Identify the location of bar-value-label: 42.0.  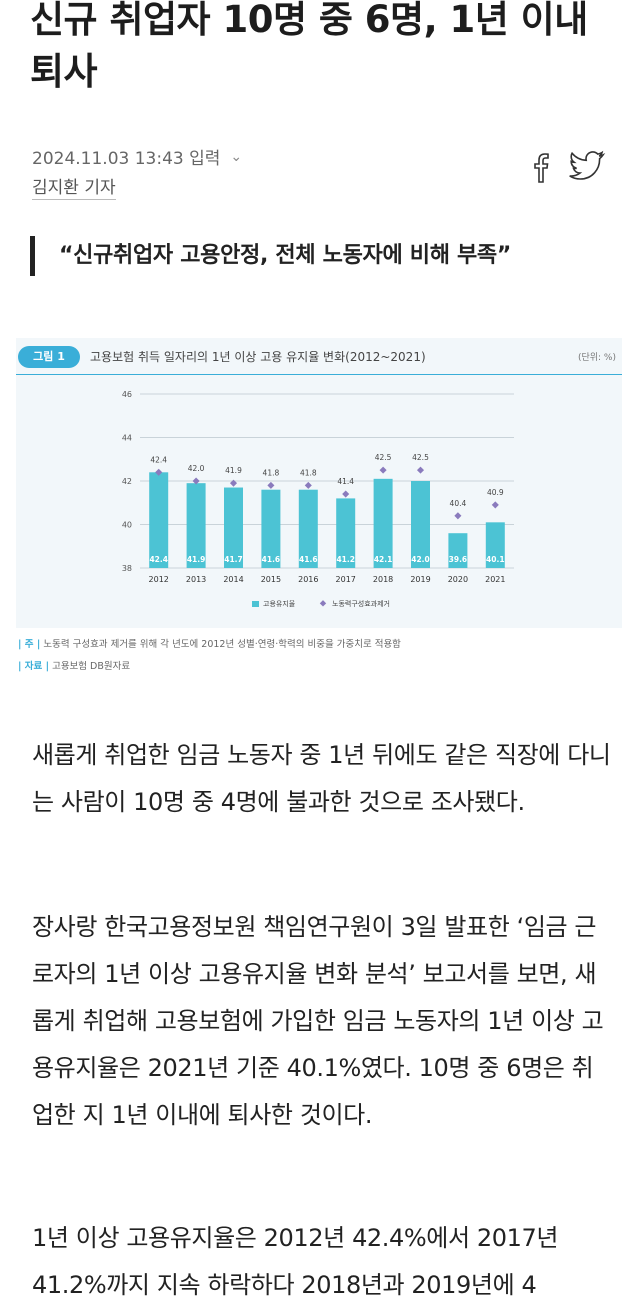
(420, 559).